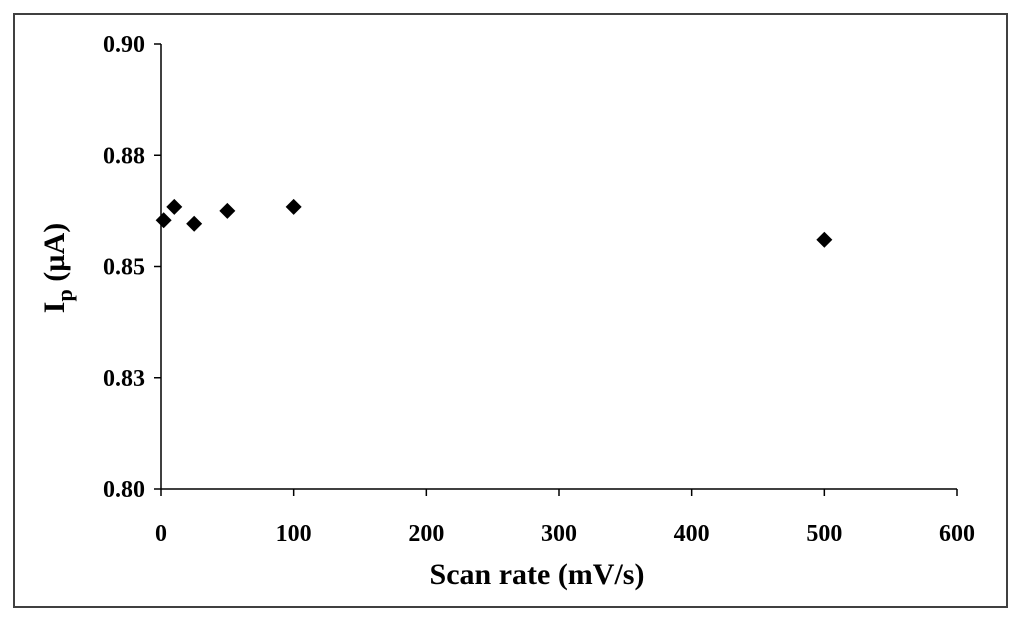  I want to click on y-tick-label: 0.83, so click(124, 379).